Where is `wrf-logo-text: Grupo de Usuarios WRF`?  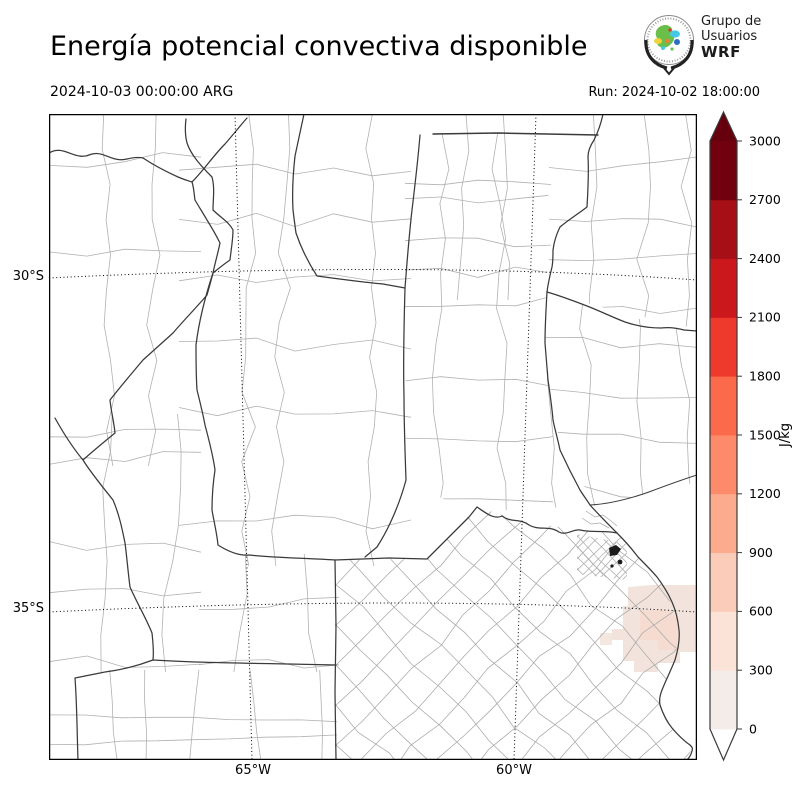 wrf-logo-text: Grupo de Usuarios WRF is located at coordinates (731, 37).